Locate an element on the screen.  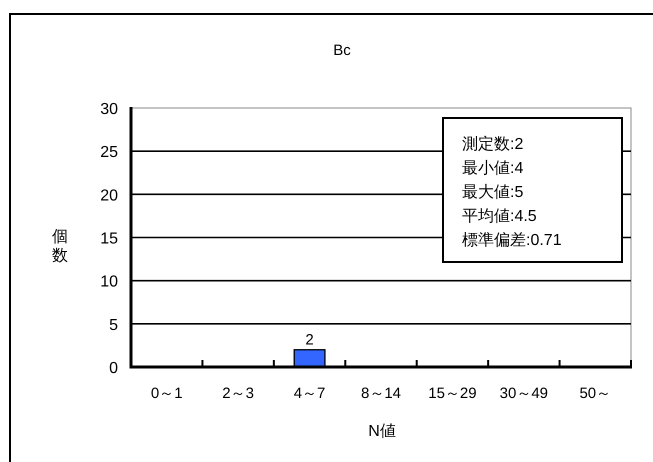
data-label: 2 is located at coordinates (309, 340).